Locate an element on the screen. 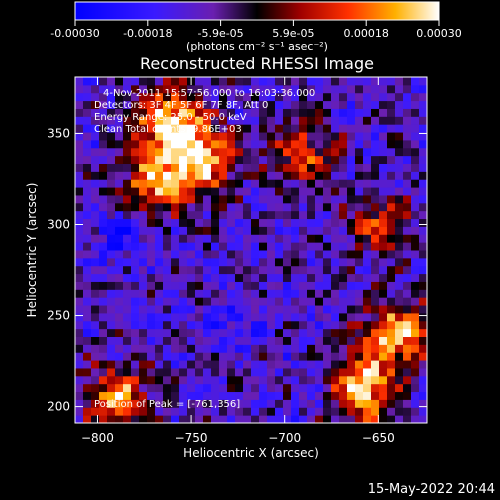  y-tick-label: 200 is located at coordinates (58, 407).